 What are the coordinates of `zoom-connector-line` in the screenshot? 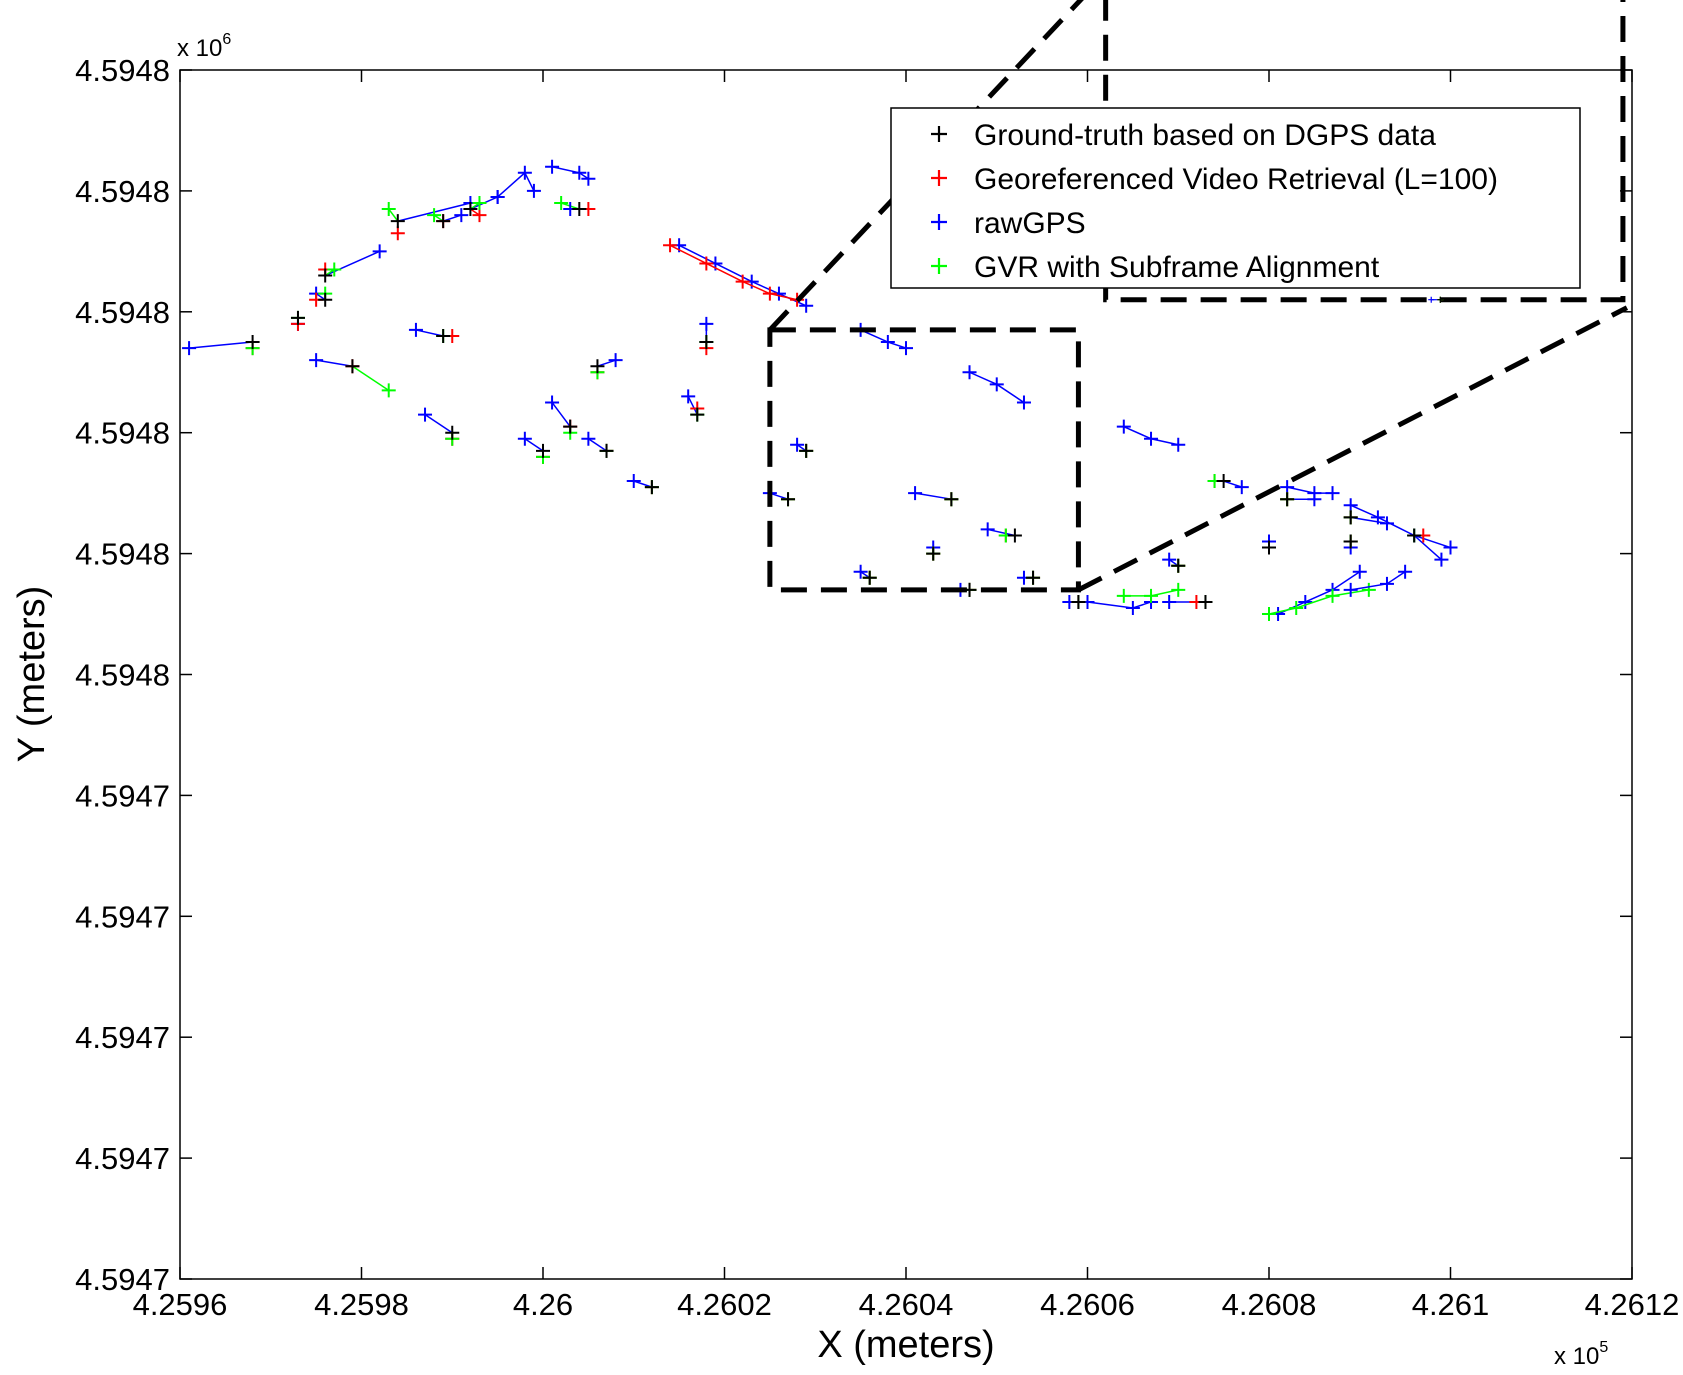 It's located at (1353, 449).